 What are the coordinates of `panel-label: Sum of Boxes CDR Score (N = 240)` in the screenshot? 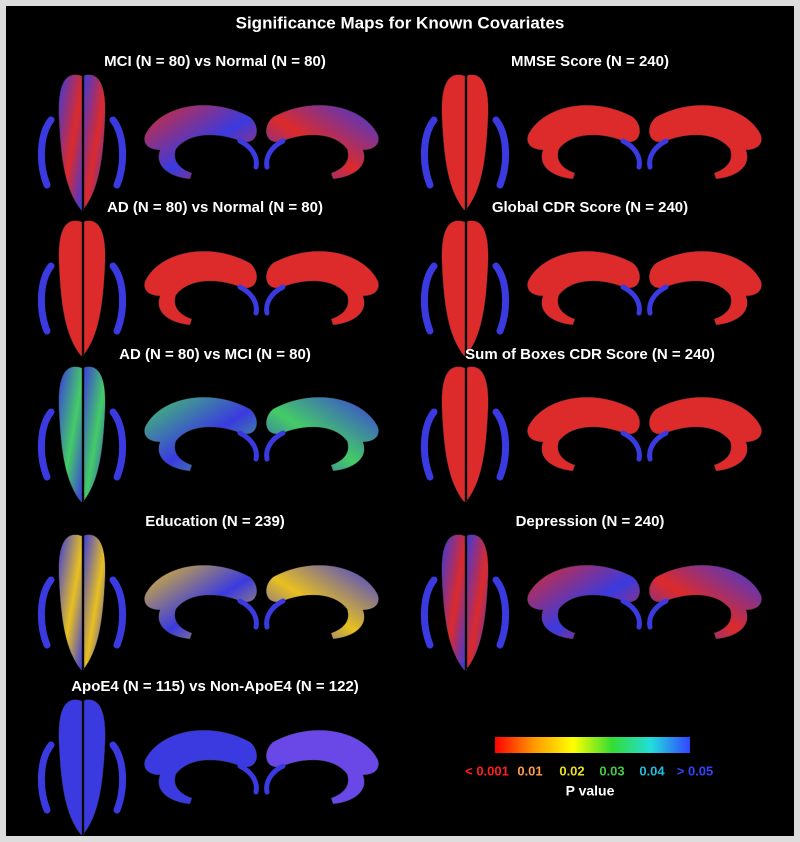 It's located at (590, 354).